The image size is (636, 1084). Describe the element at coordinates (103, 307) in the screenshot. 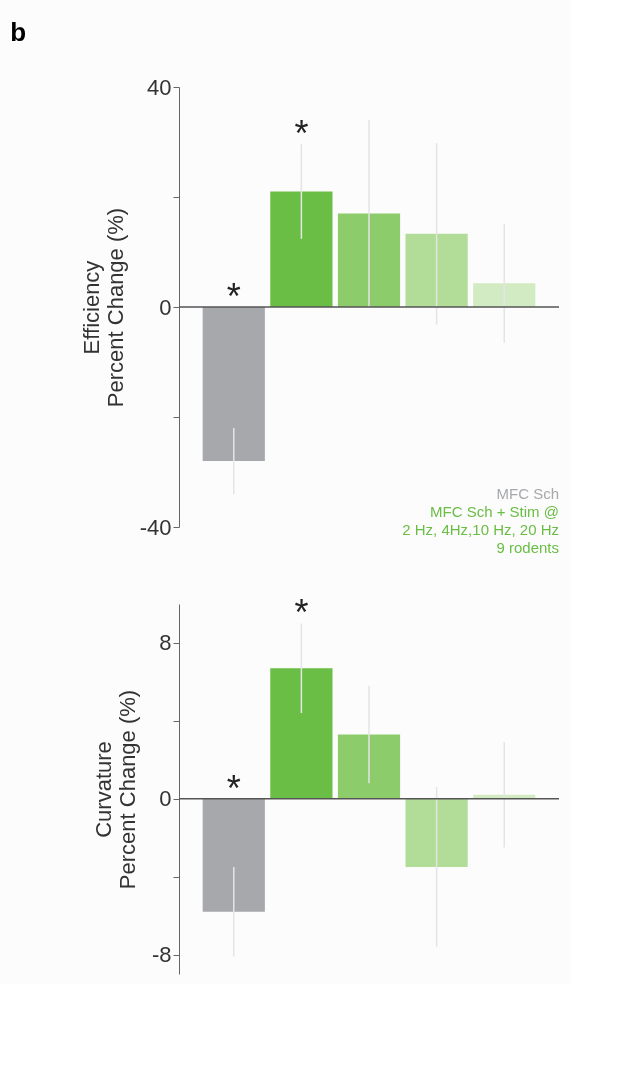

I see `y-axis-title: Efficiency Percent Change (%)` at that location.